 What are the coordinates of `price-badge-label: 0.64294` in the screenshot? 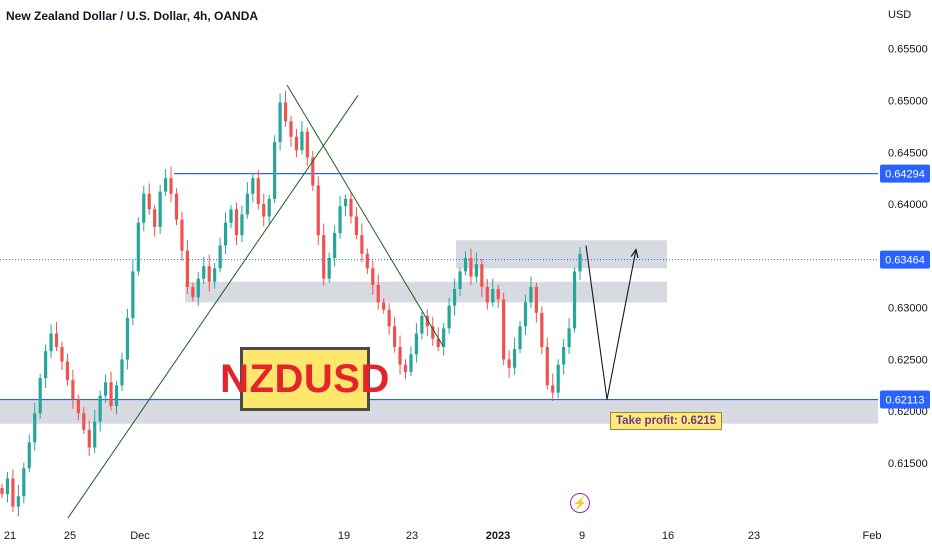 It's located at (905, 175).